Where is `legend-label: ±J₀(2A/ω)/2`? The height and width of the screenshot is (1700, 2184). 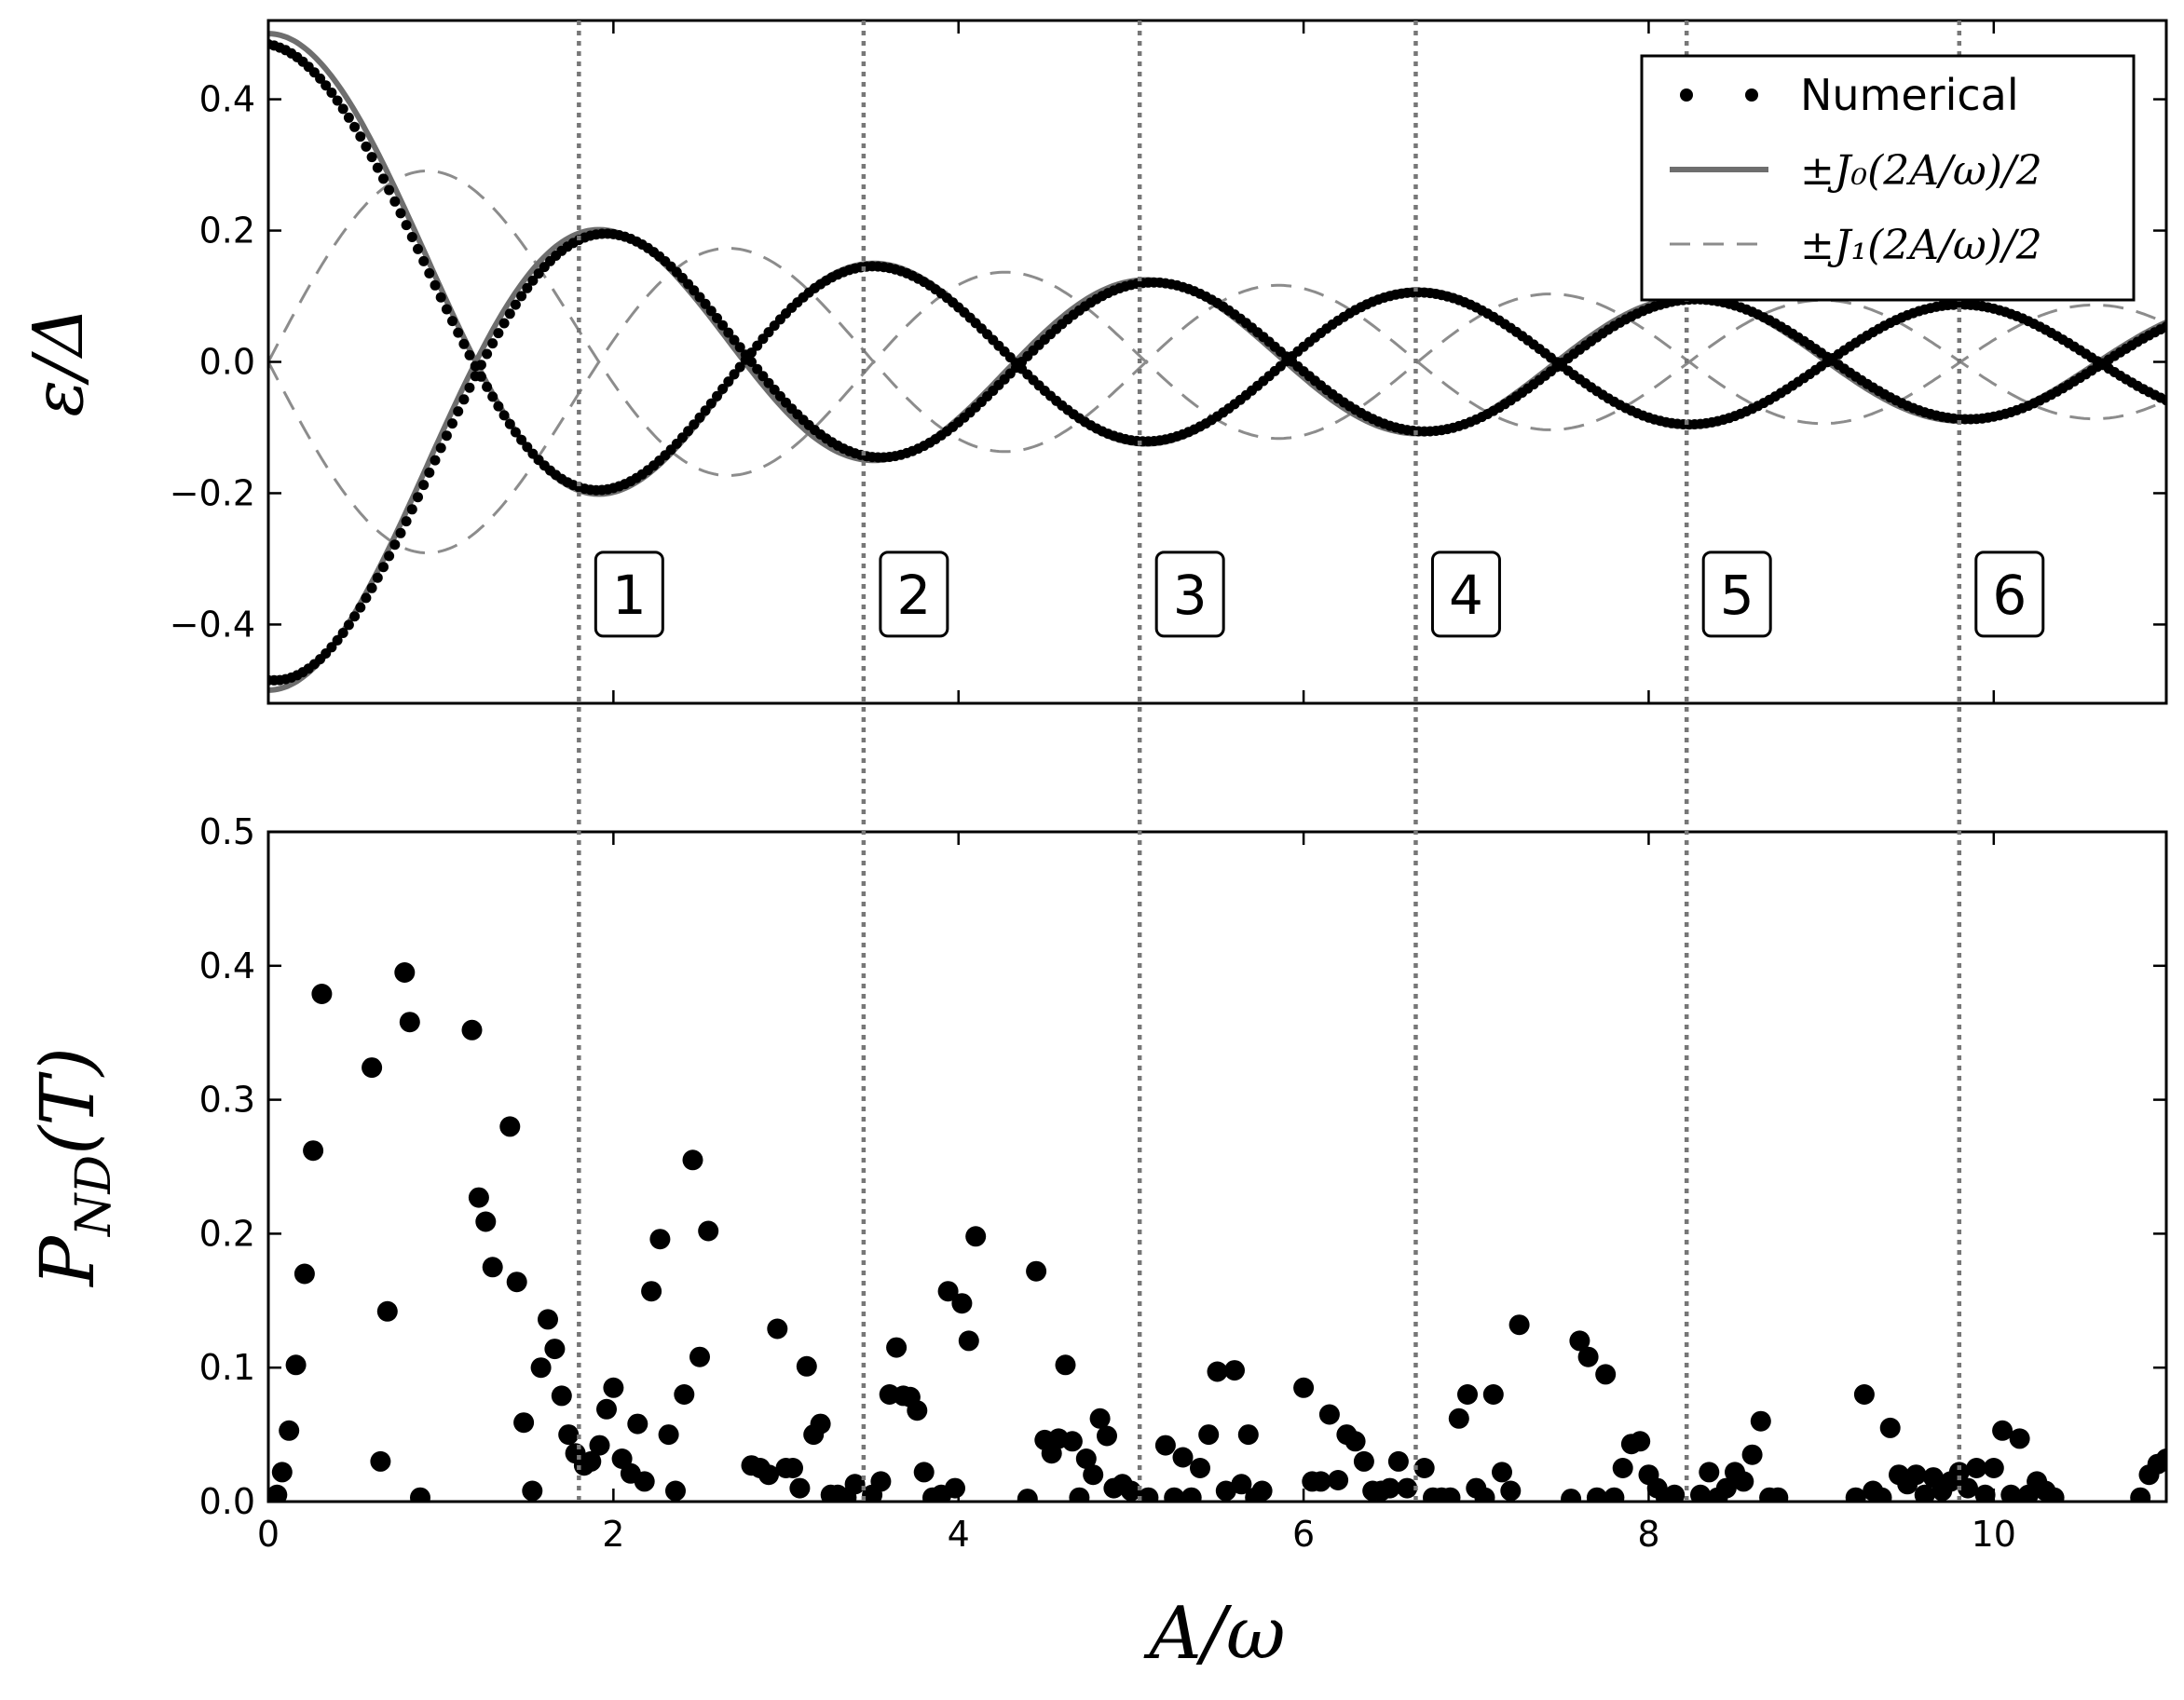 legend-label: ±J₀(2A/ω)/2 is located at coordinates (1921, 171).